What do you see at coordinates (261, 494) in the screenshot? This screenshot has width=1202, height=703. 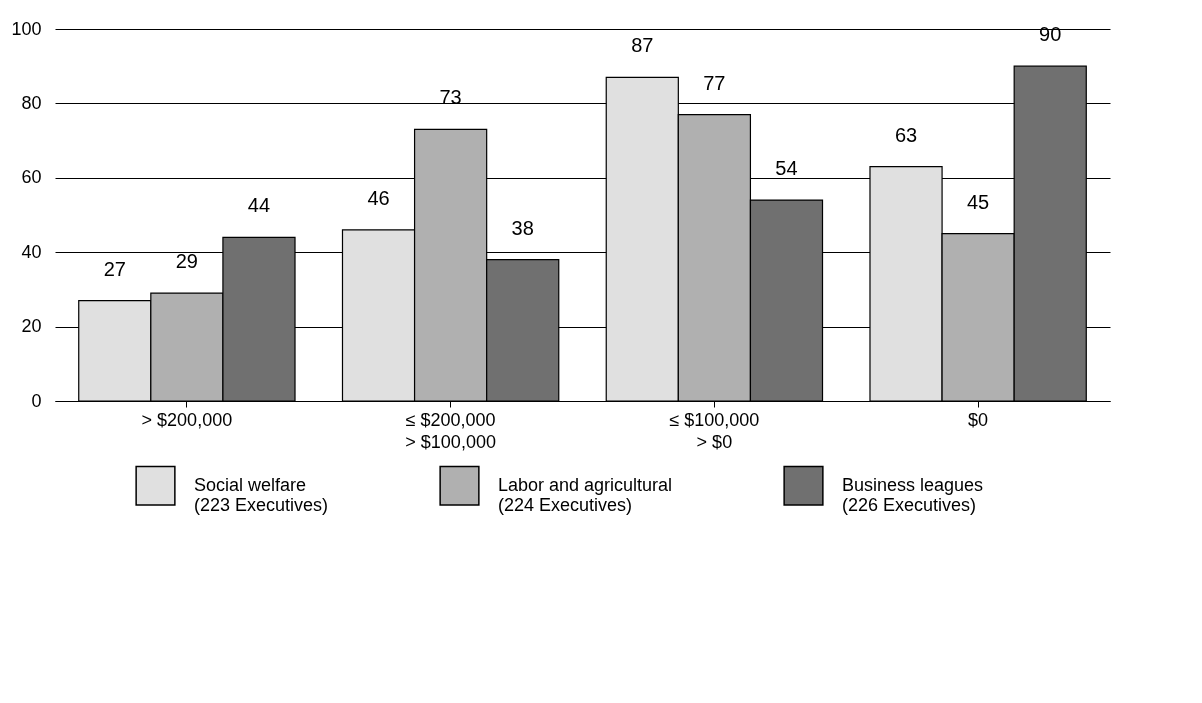 I see `legend-label: Social welfare (223 Executives)` at bounding box center [261, 494].